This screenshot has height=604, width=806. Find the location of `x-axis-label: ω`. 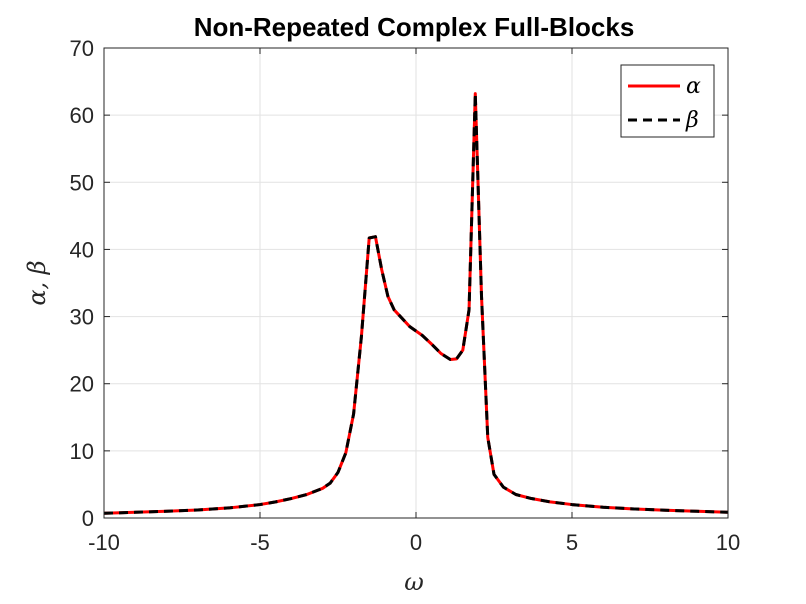

x-axis-label: ω is located at coordinates (414, 582).